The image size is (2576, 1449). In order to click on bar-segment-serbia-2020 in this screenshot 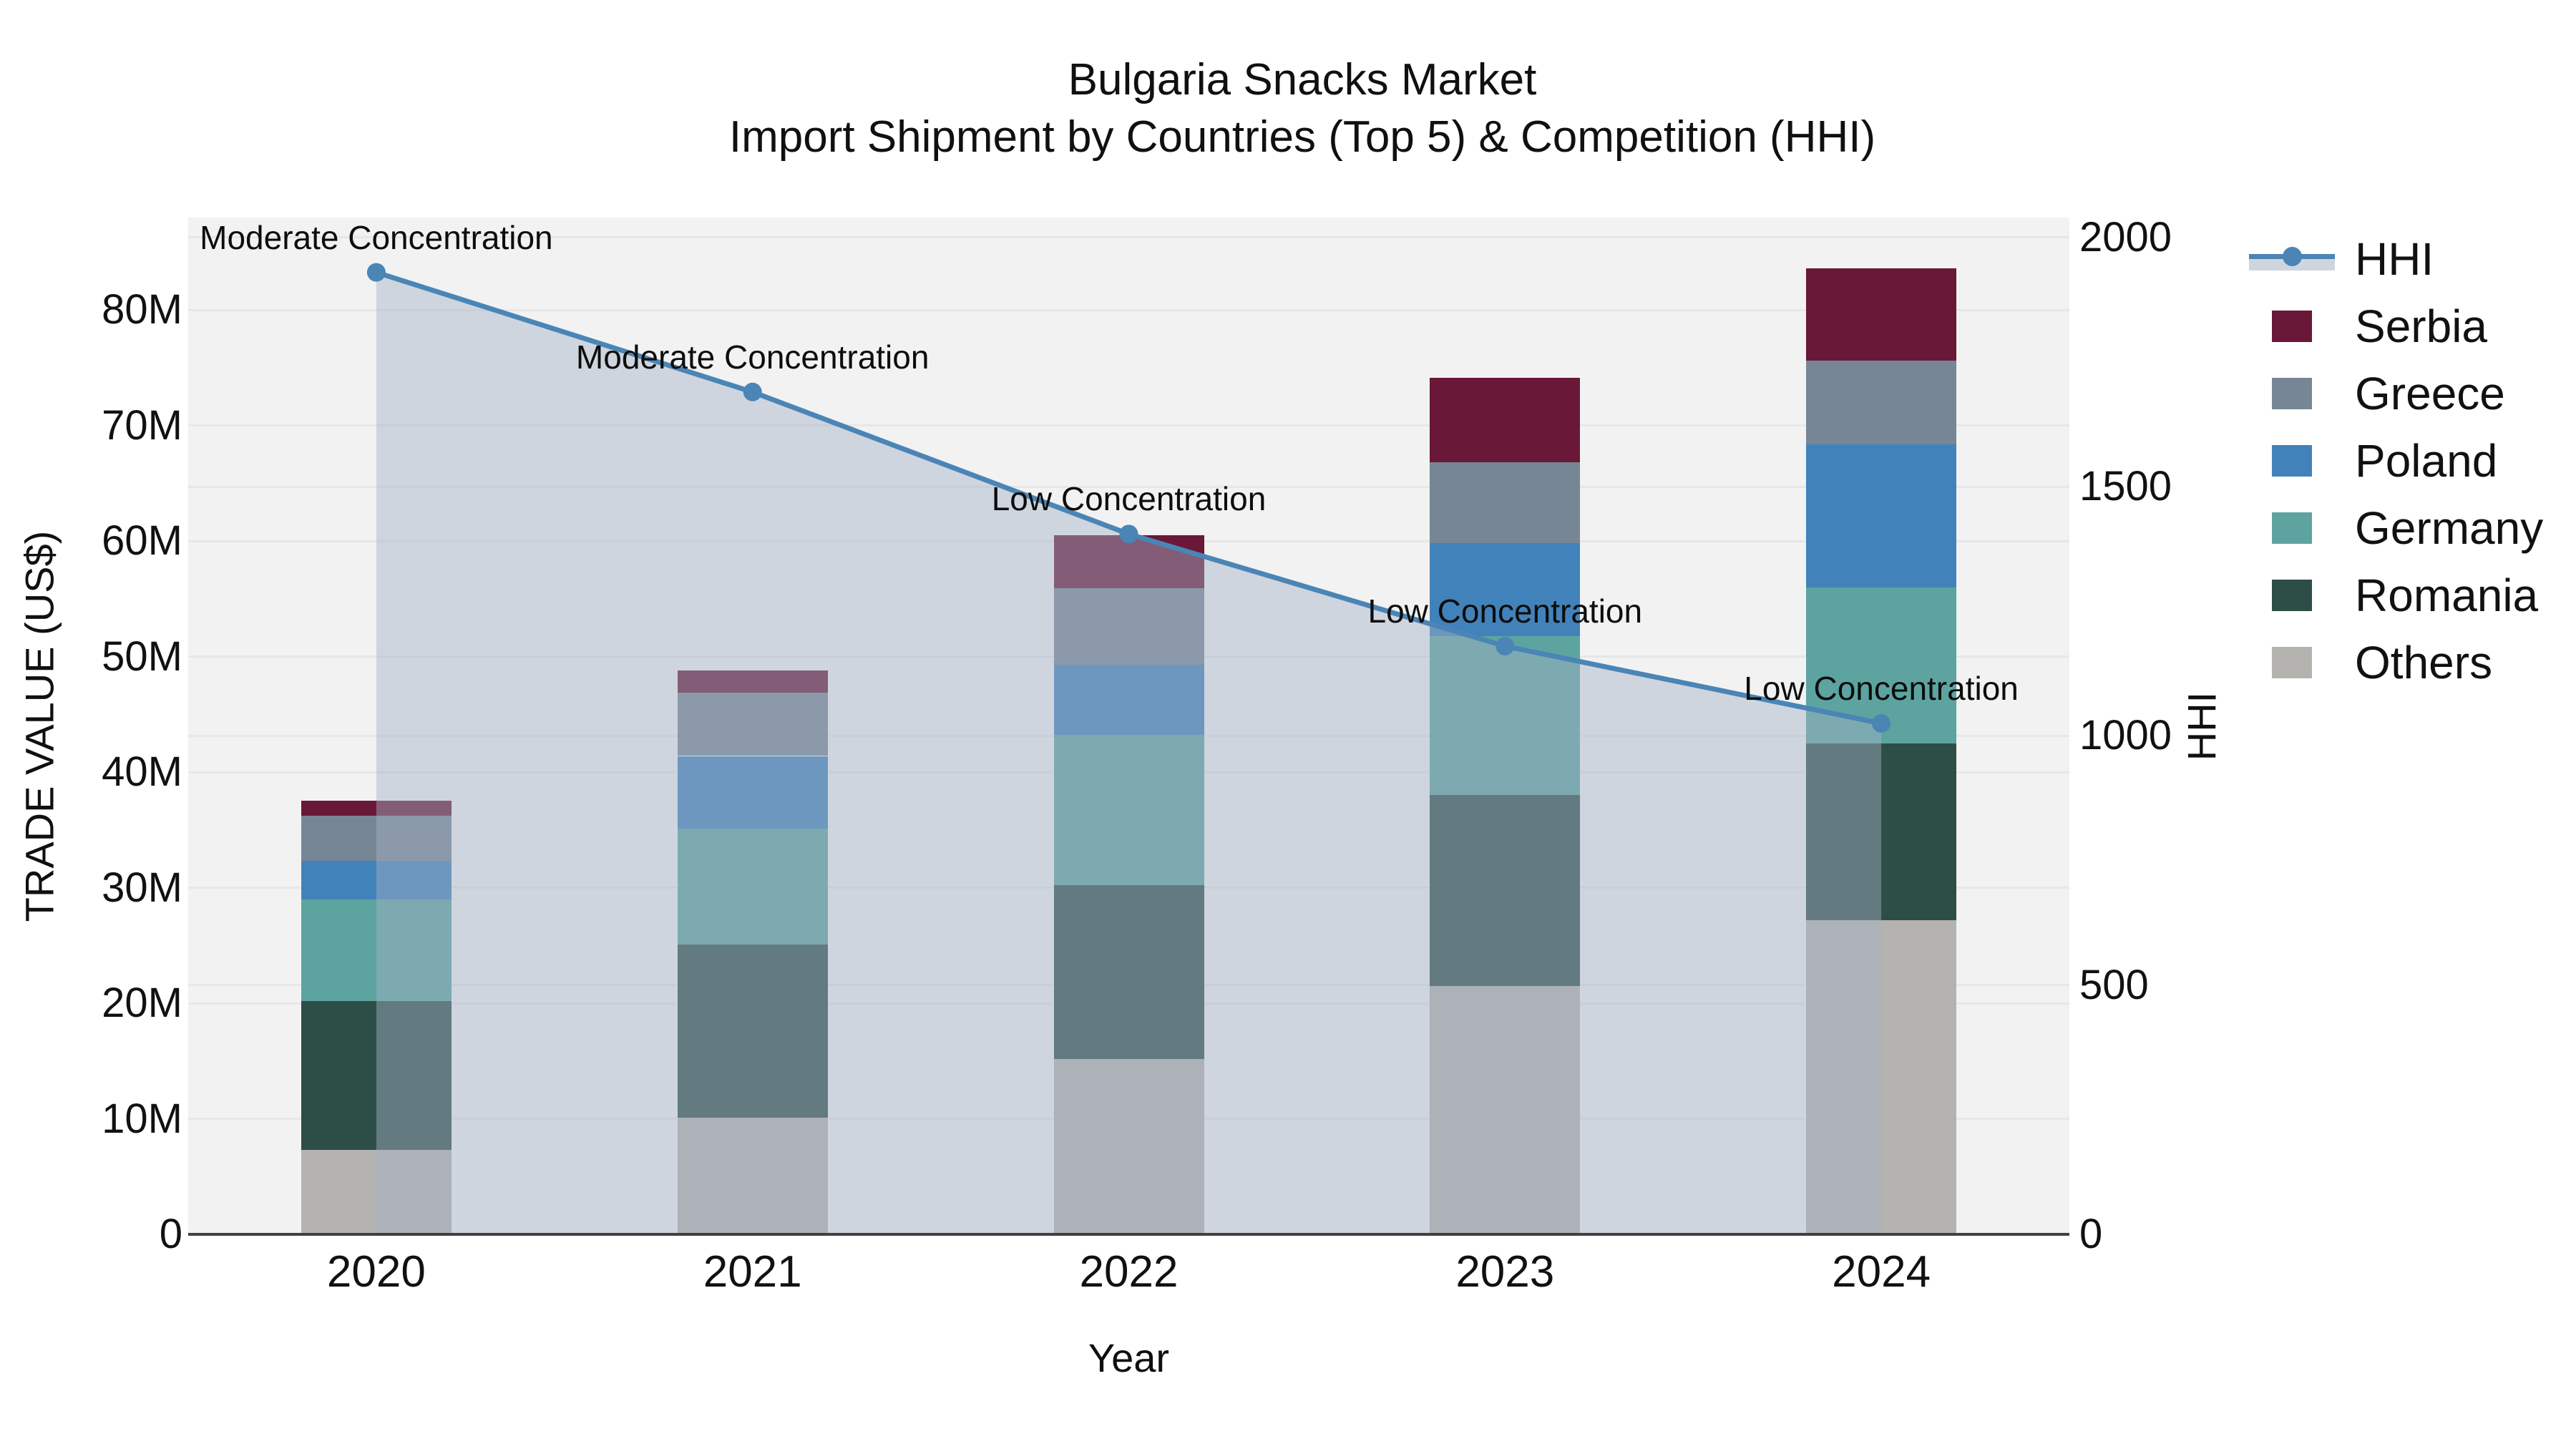, I will do `click(376, 808)`.